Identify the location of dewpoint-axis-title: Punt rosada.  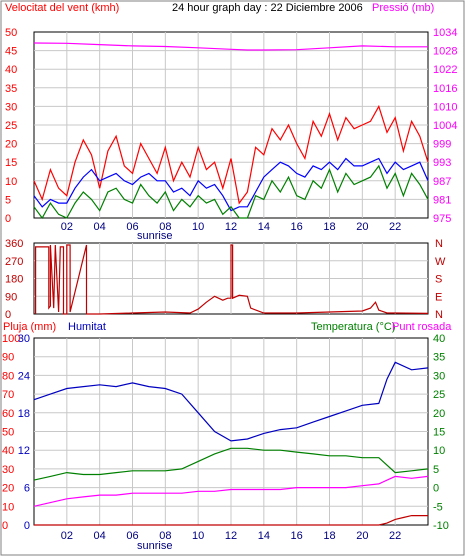
(422, 327).